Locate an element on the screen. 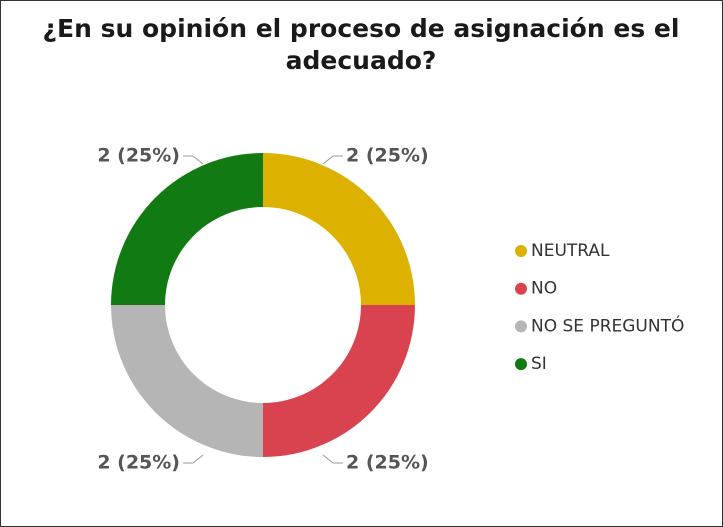 The height and width of the screenshot is (527, 723). legend-label: NEUTRAL is located at coordinates (570, 251).